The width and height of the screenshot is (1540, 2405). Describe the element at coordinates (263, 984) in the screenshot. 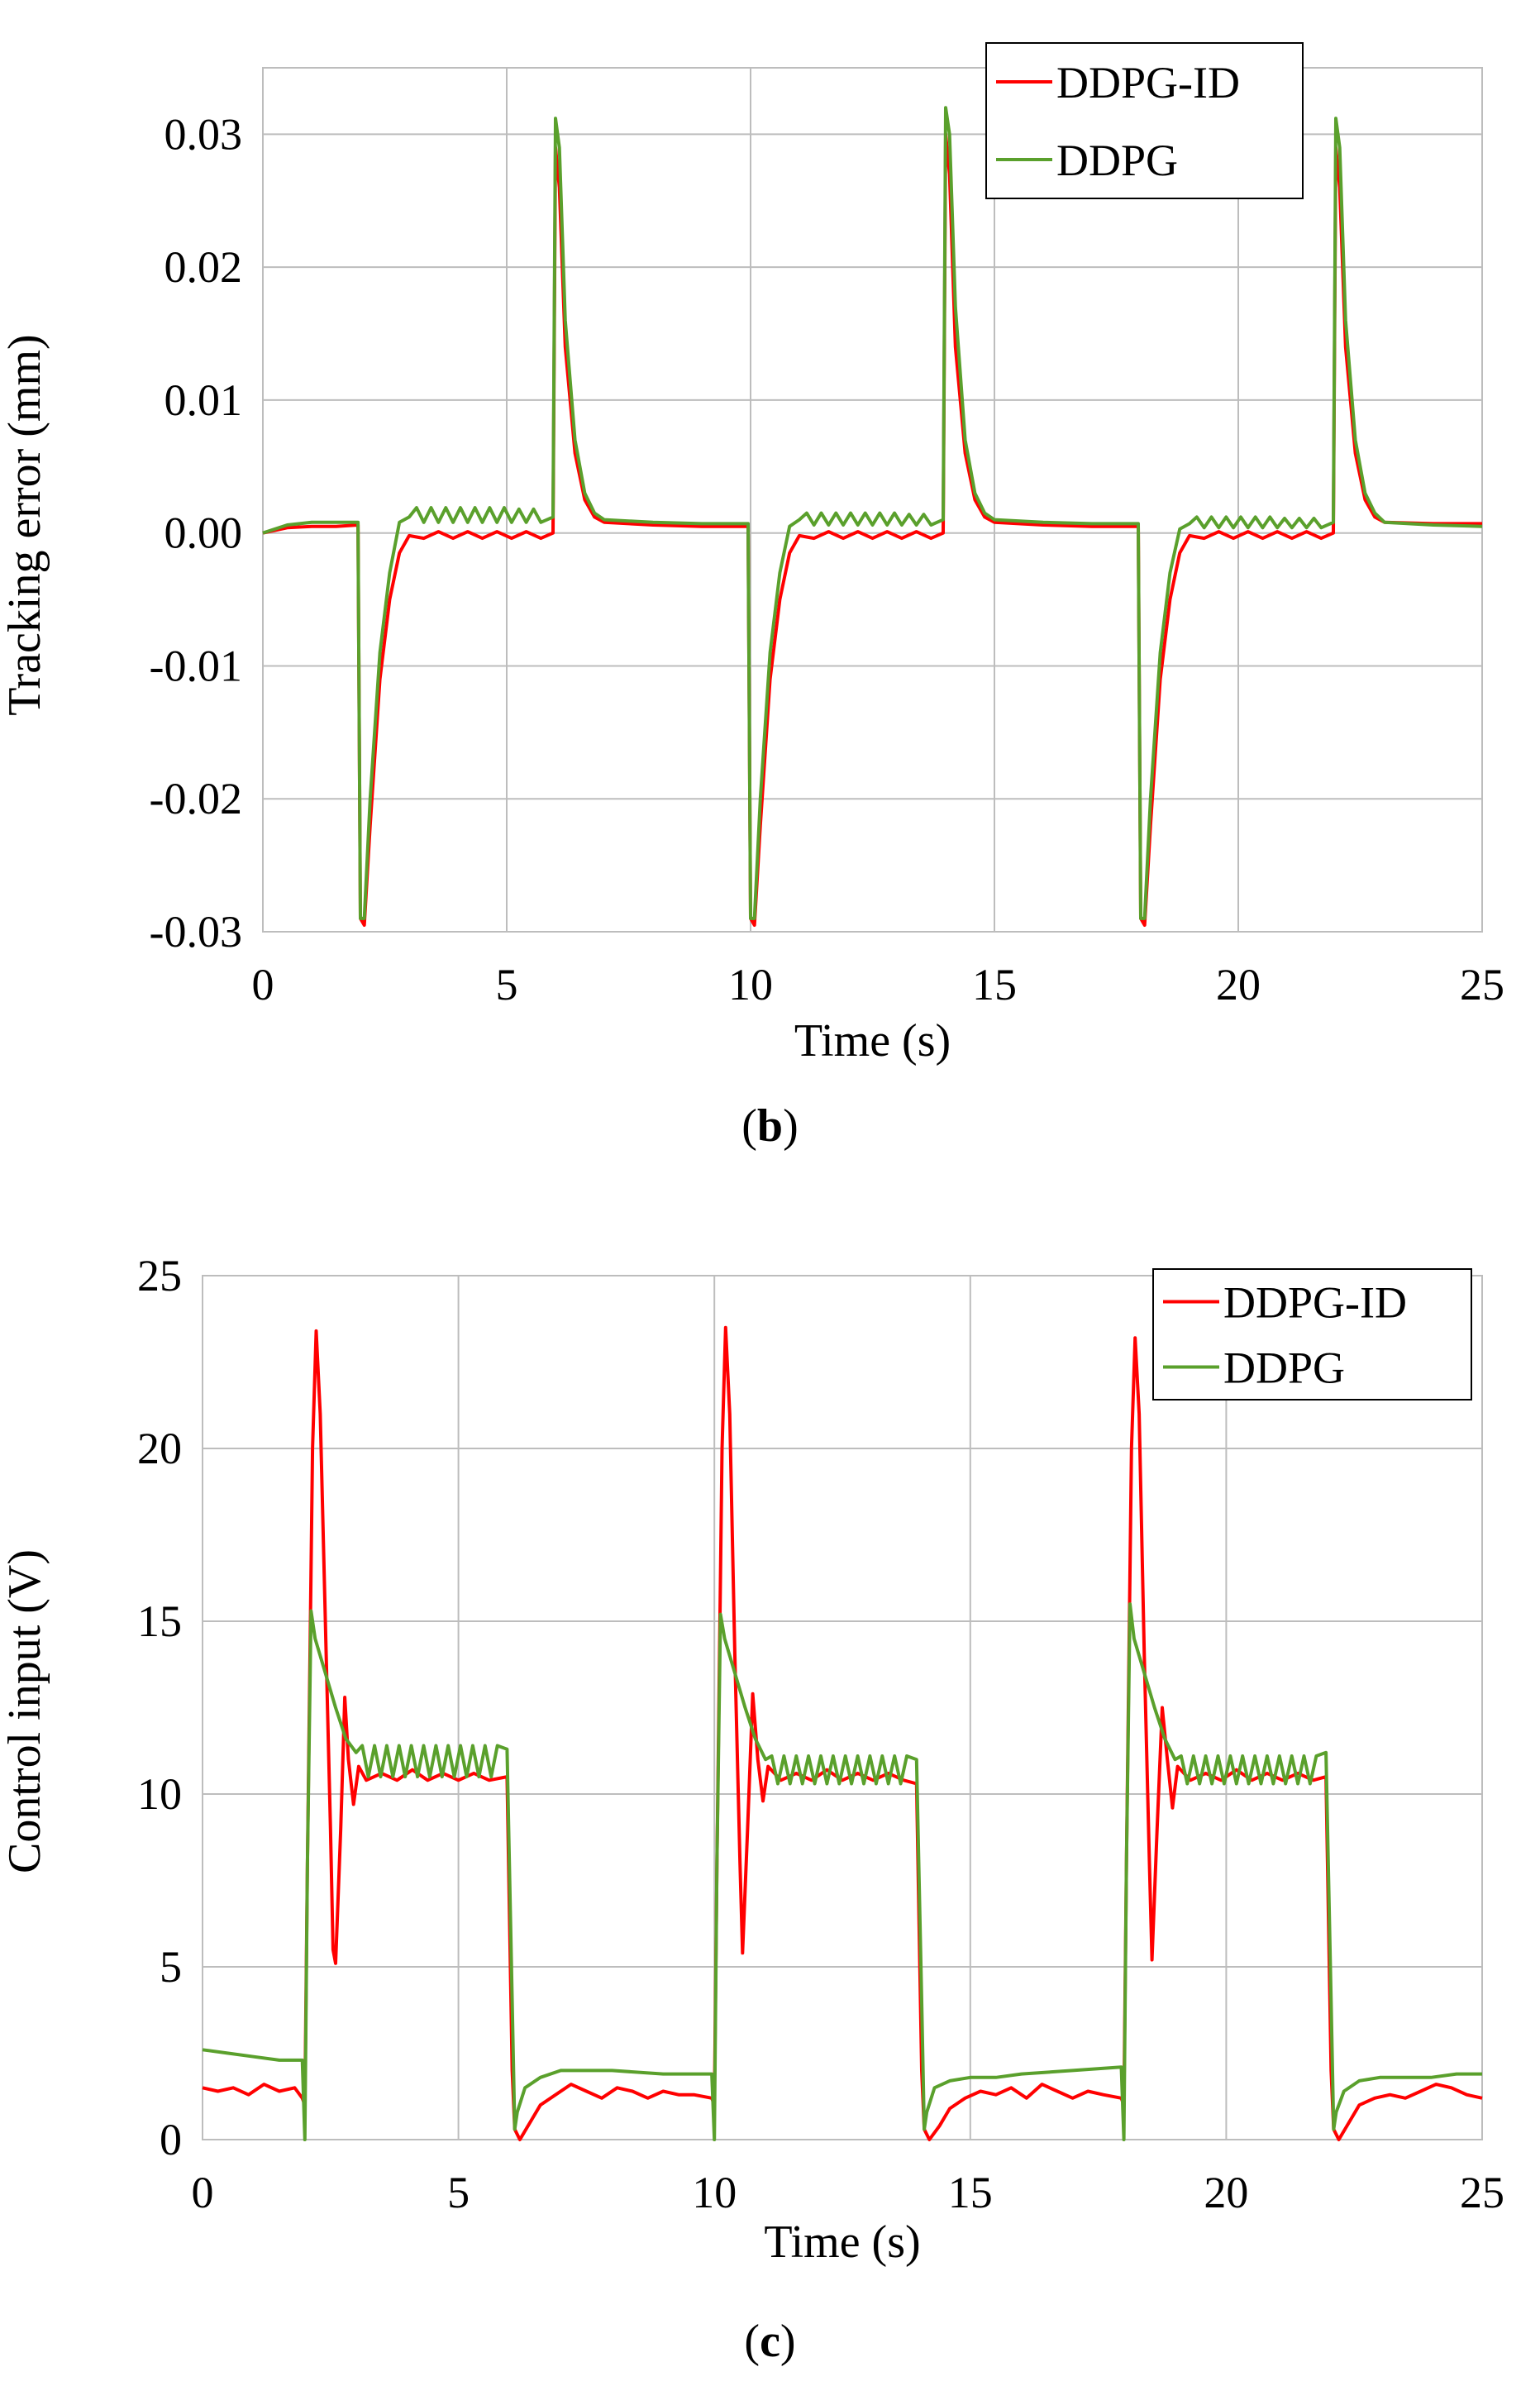

I see `chart-b-xtick-label: 0` at that location.